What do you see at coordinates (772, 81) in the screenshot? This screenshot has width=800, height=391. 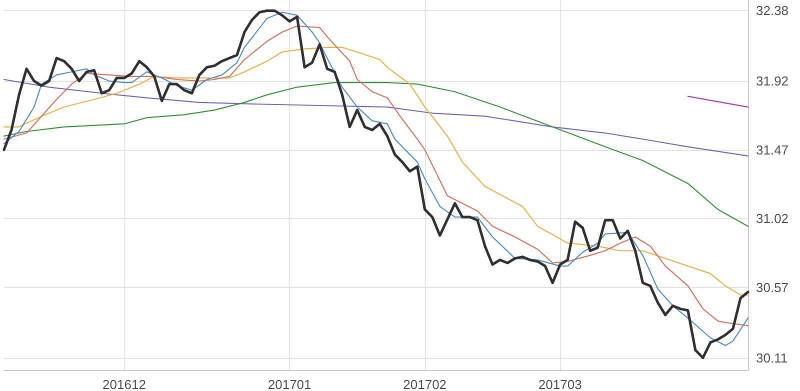 I see `y-tick-label: 31.92` at bounding box center [772, 81].